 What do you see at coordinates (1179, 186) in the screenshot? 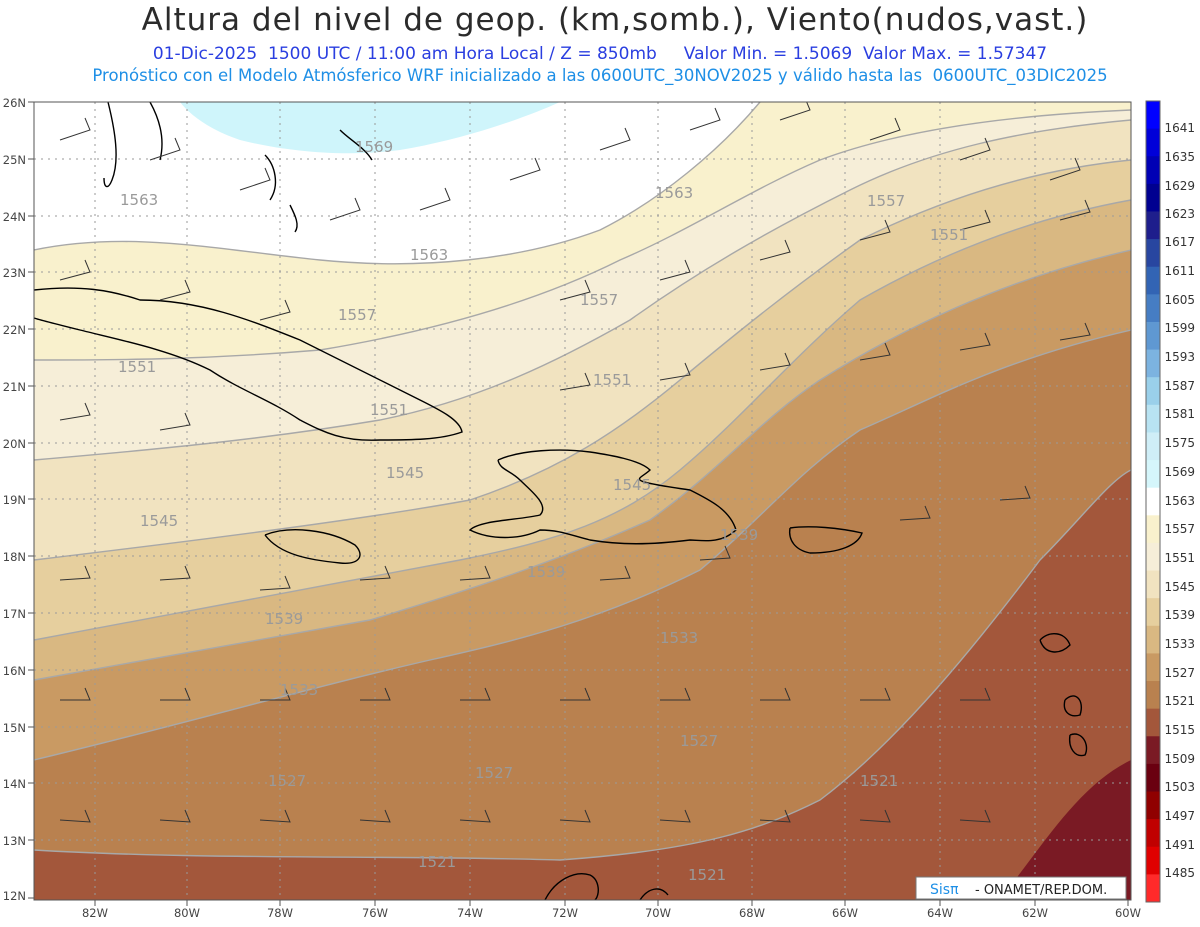
I see `colorbar-label: 1629` at bounding box center [1179, 186].